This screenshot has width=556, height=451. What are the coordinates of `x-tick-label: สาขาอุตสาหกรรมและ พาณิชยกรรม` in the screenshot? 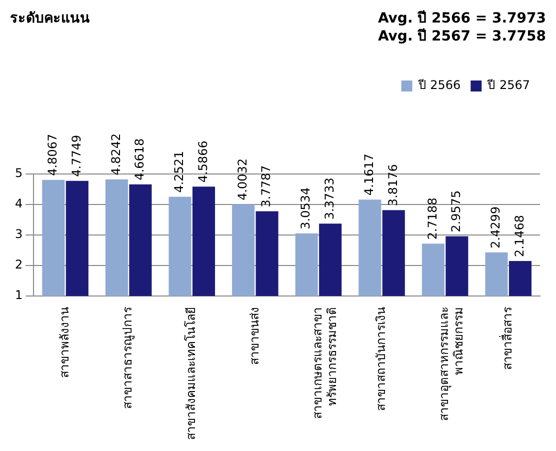 It's located at (451, 364).